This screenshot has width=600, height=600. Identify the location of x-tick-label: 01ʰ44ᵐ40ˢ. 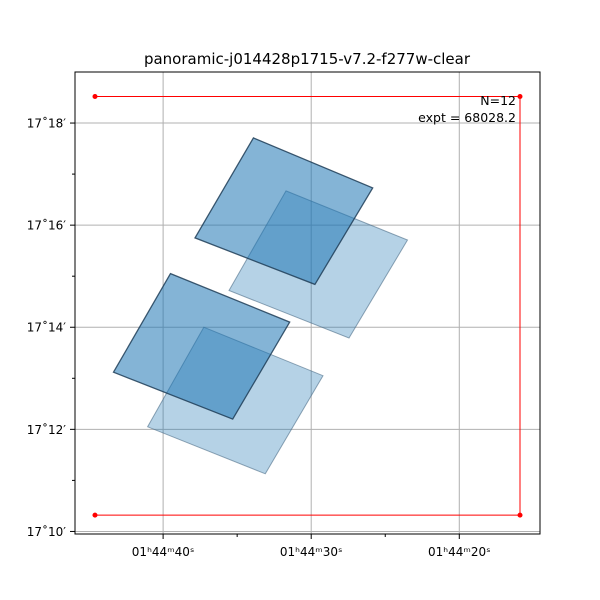
(163, 552).